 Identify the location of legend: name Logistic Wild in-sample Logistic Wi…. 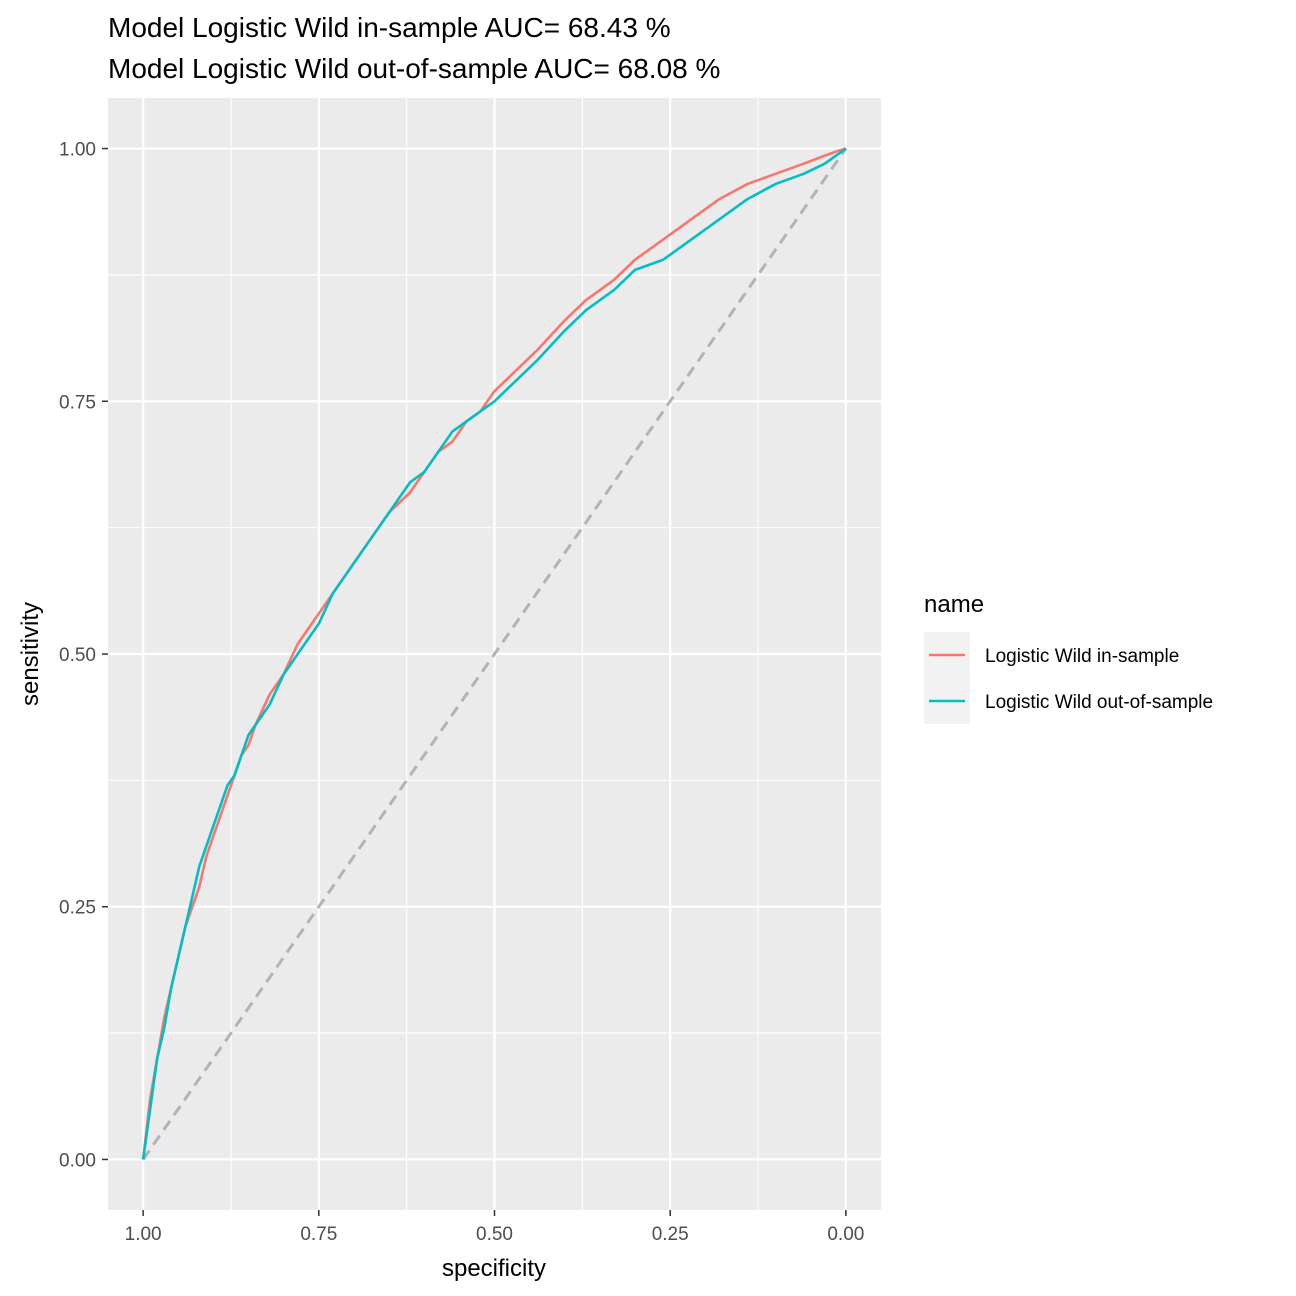
(1068, 657).